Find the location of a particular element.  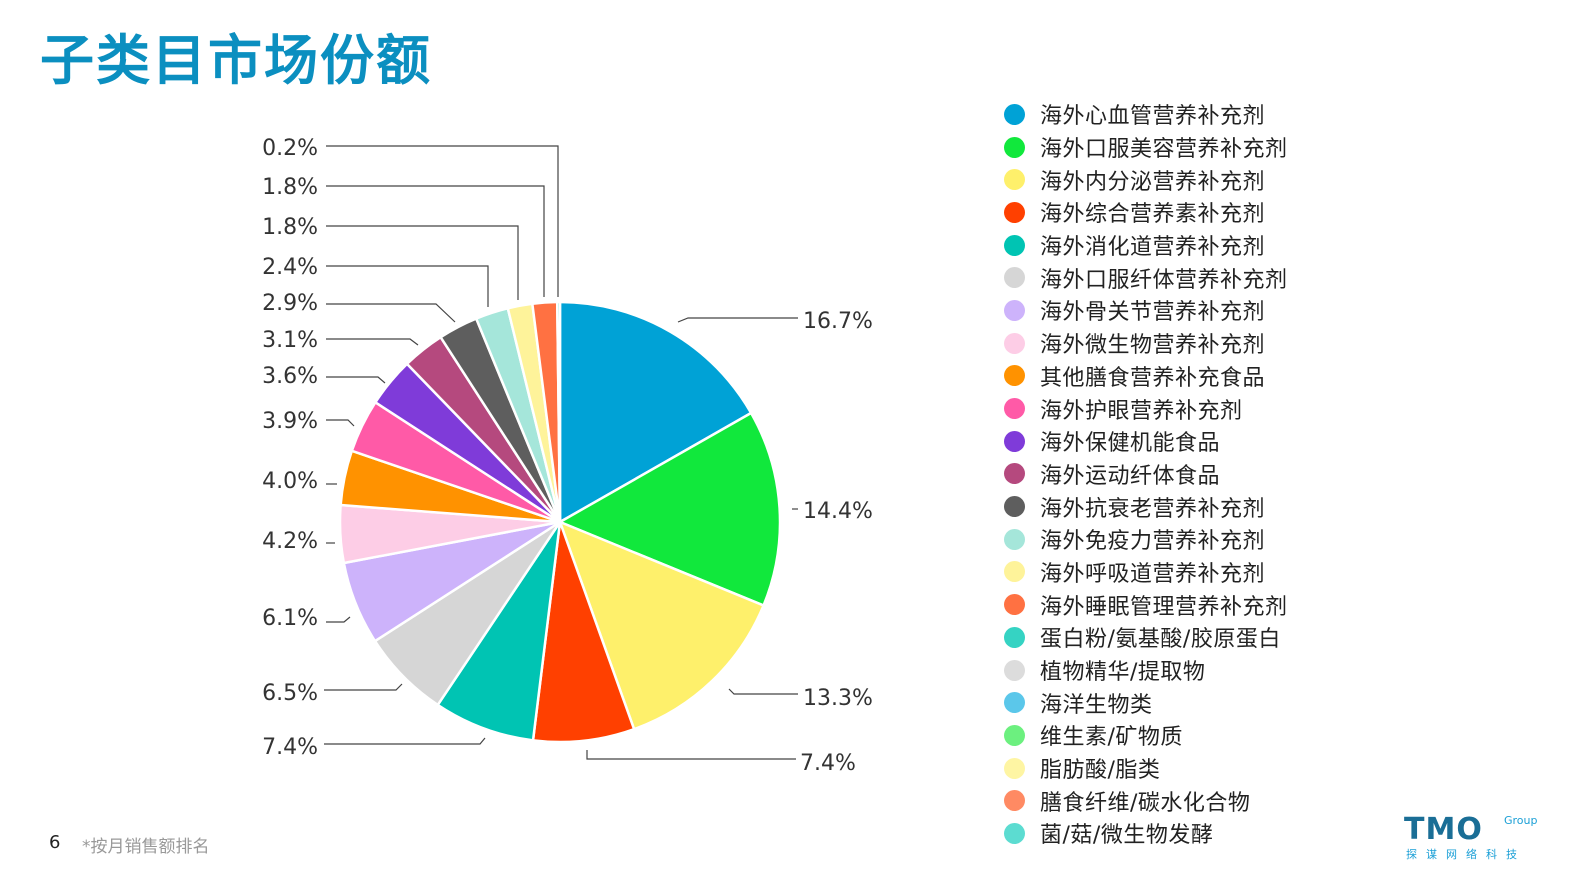

legend-label: 脂肪酸/脂类 is located at coordinates (1100, 771).